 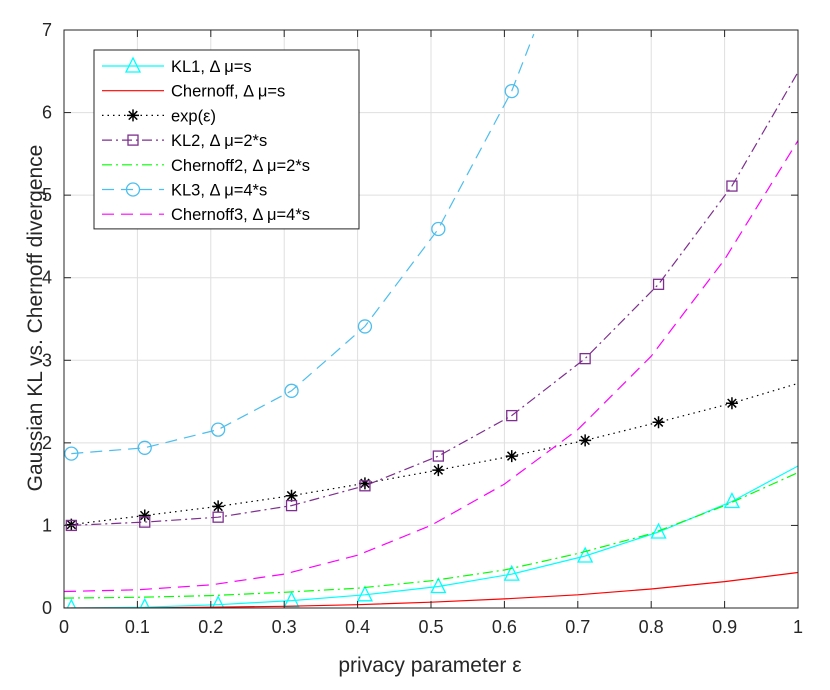 I want to click on x-tick-label: 0.2, so click(x=210, y=627).